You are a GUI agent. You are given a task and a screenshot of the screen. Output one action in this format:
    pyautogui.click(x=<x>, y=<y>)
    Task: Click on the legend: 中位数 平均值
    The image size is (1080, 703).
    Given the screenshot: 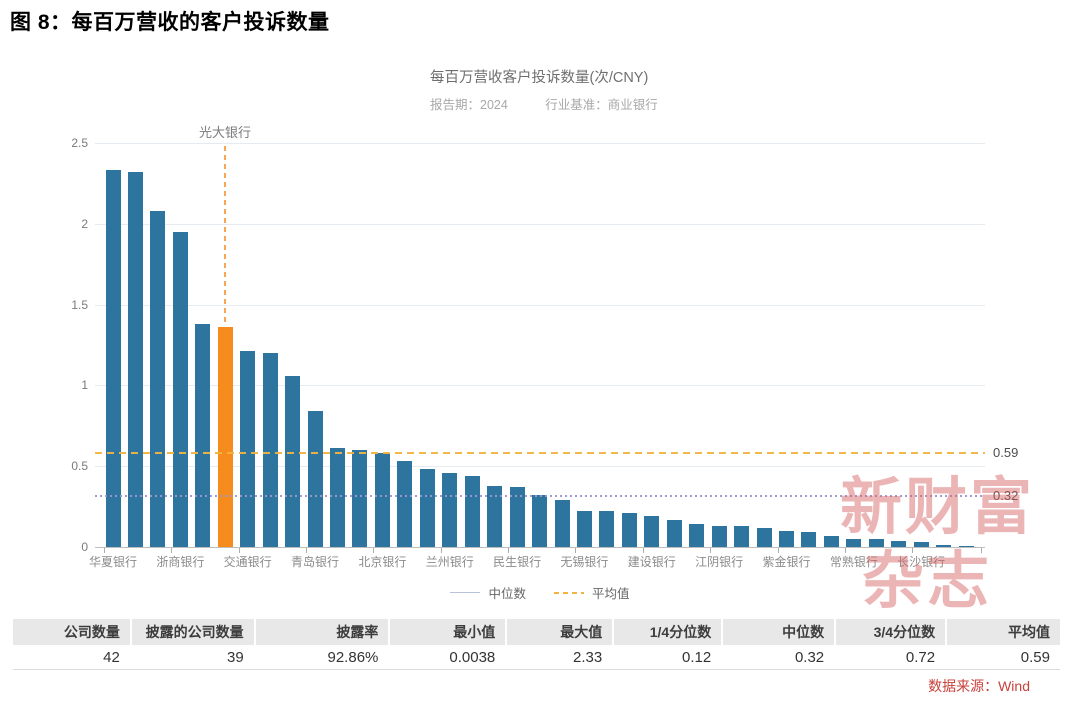 What is the action you would take?
    pyautogui.click(x=540, y=592)
    